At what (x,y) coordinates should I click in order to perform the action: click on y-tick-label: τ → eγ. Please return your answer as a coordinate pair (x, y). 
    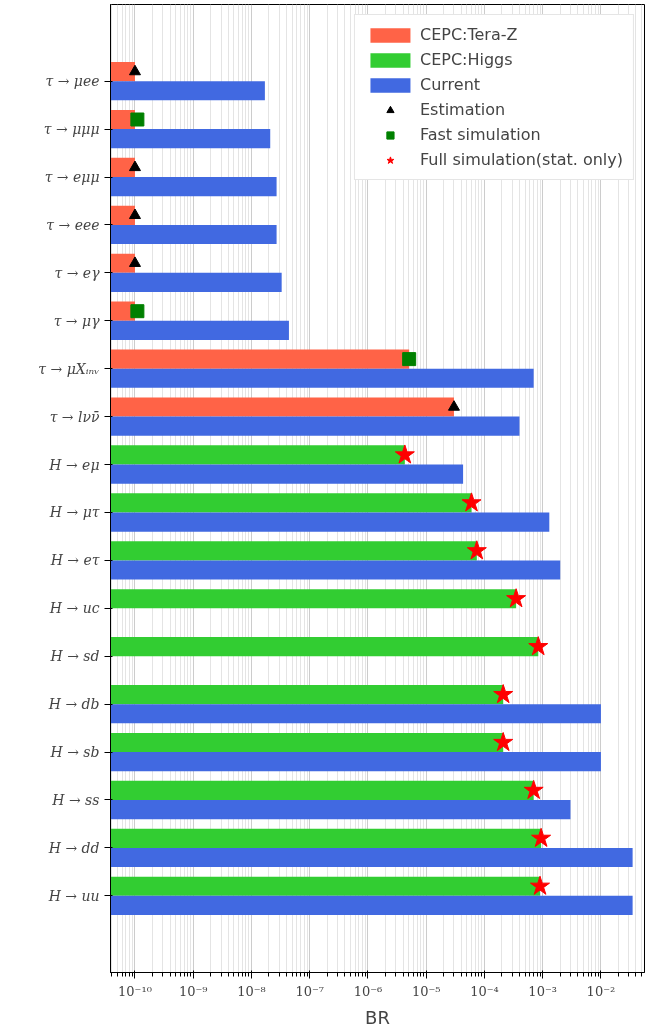
    Looking at the image, I should click on (77, 272).